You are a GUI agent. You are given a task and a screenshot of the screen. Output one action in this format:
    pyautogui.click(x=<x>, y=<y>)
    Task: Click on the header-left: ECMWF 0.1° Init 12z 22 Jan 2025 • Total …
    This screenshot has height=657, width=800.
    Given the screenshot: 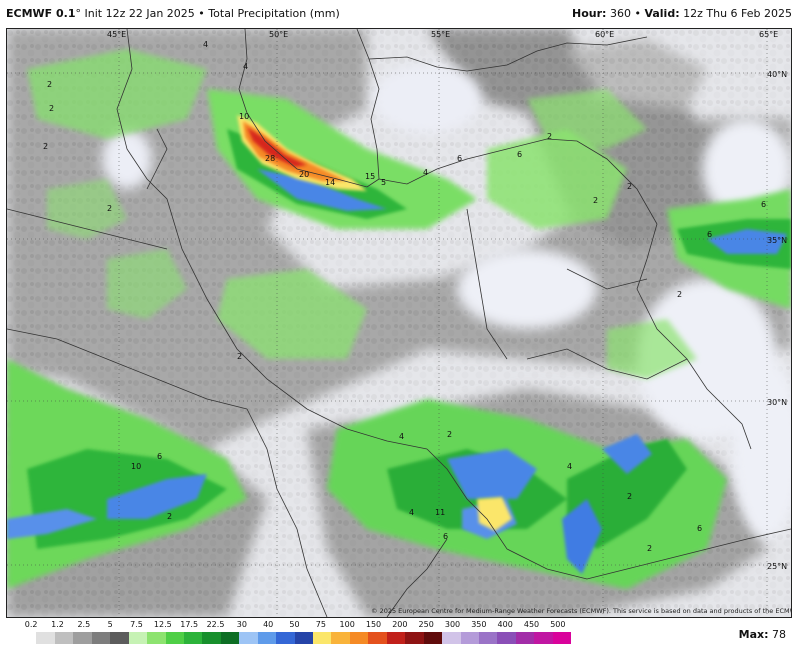 What is the action you would take?
    pyautogui.click(x=173, y=13)
    